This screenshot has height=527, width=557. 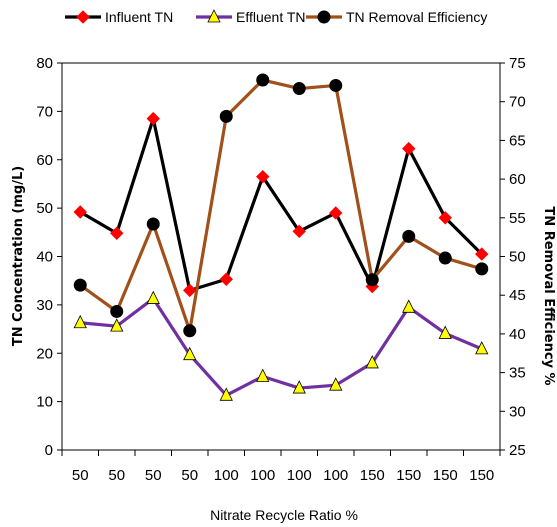 I want to click on legend-removal-efficiency: TN Removal Efficiency, so click(x=396, y=17).